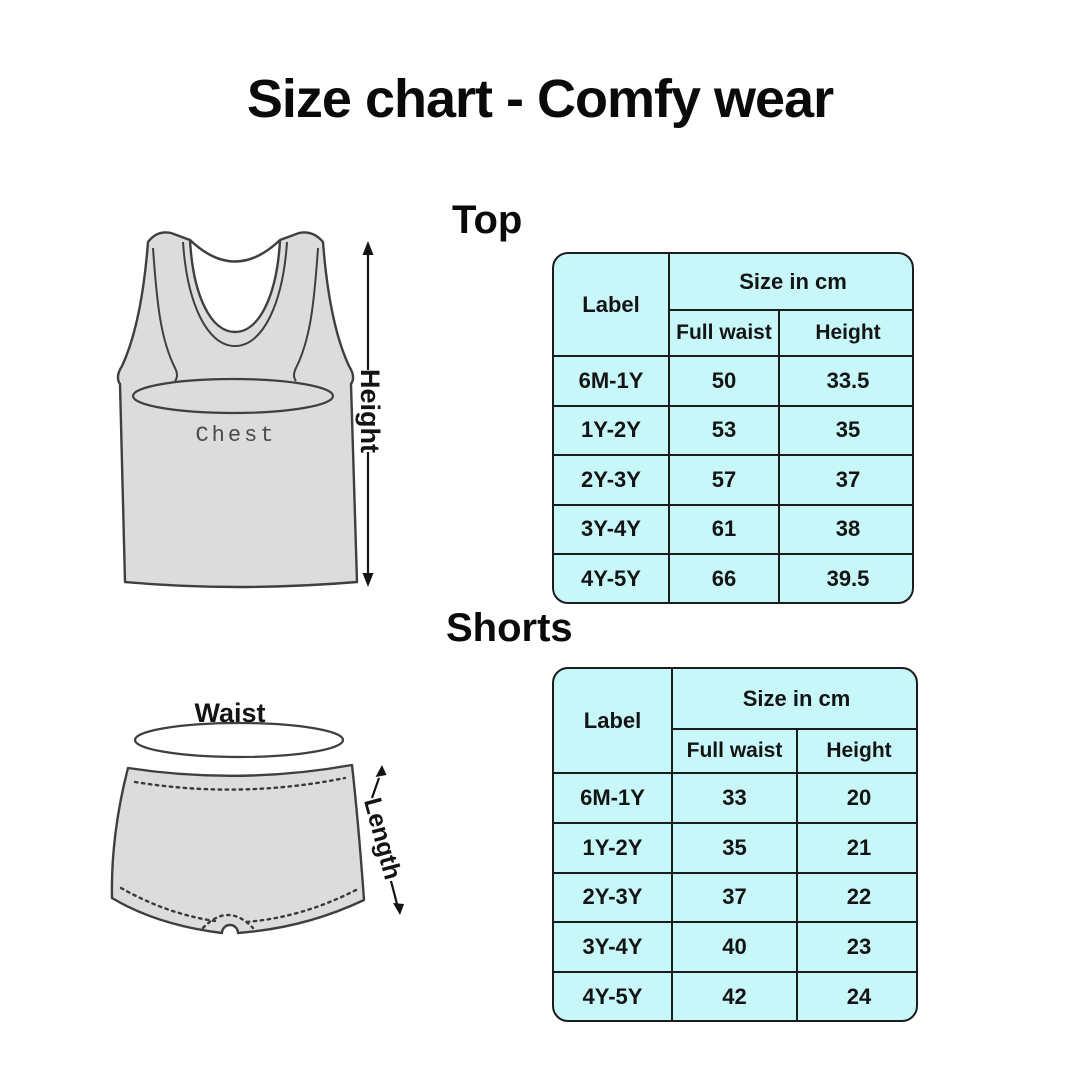 The image size is (1080, 1080). What do you see at coordinates (509, 628) in the screenshot?
I see `shorts-section-heading: Shorts` at bounding box center [509, 628].